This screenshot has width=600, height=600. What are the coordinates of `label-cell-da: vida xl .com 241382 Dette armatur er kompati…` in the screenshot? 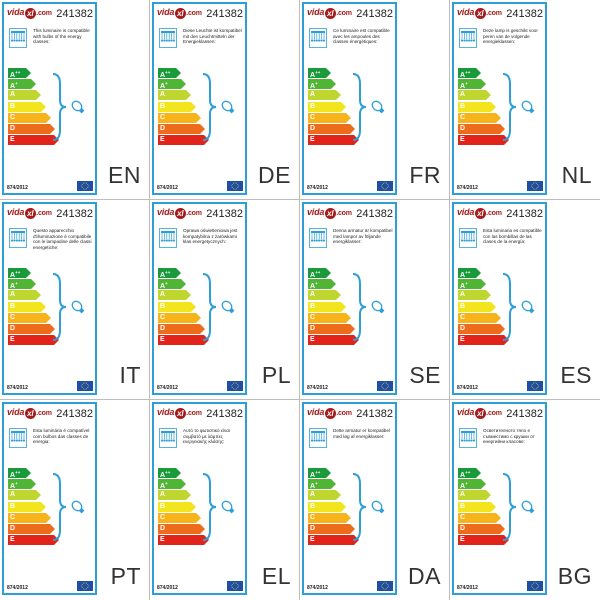 It's located at (375, 500).